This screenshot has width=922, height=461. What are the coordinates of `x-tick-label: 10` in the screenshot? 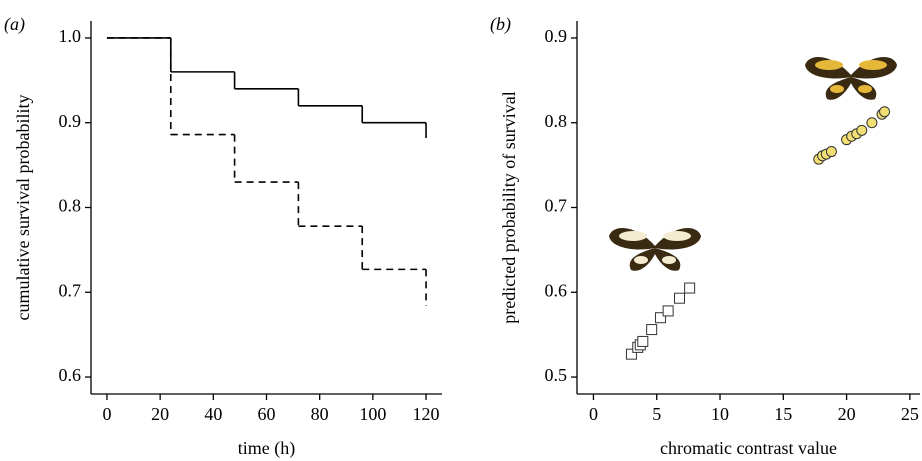 It's located at (720, 414).